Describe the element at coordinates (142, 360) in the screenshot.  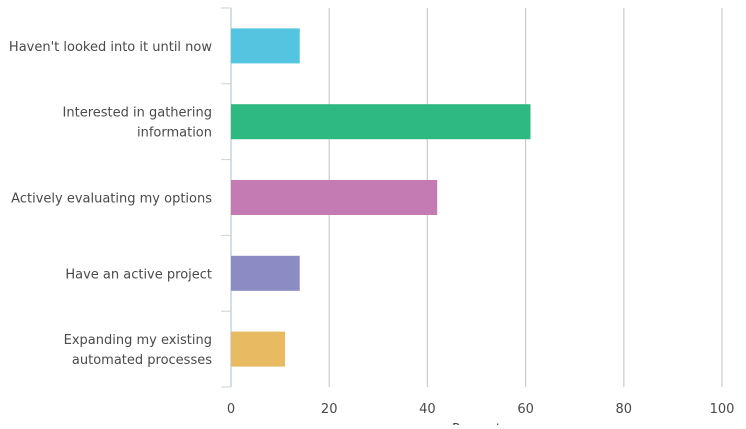
I see `category-label: automated processes` at that location.